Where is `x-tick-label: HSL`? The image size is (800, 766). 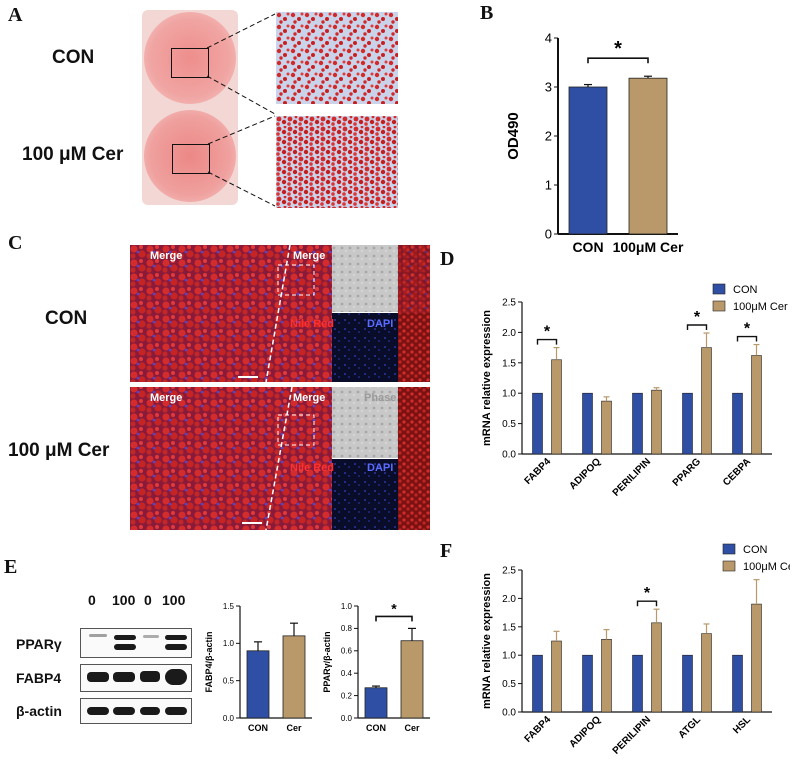 x-tick-label: HSL is located at coordinates (742, 725).